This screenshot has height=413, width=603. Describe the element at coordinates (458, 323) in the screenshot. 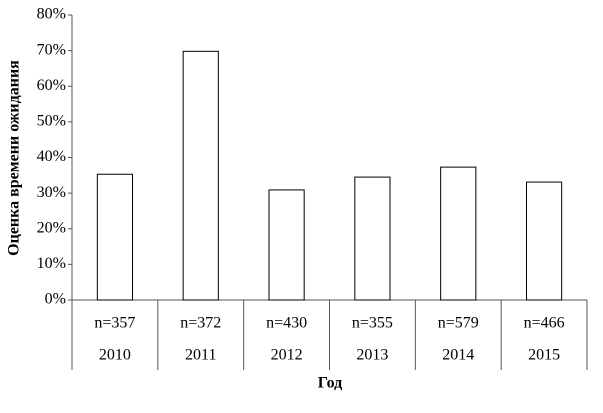

I see `x-sample-label: n=579` at that location.